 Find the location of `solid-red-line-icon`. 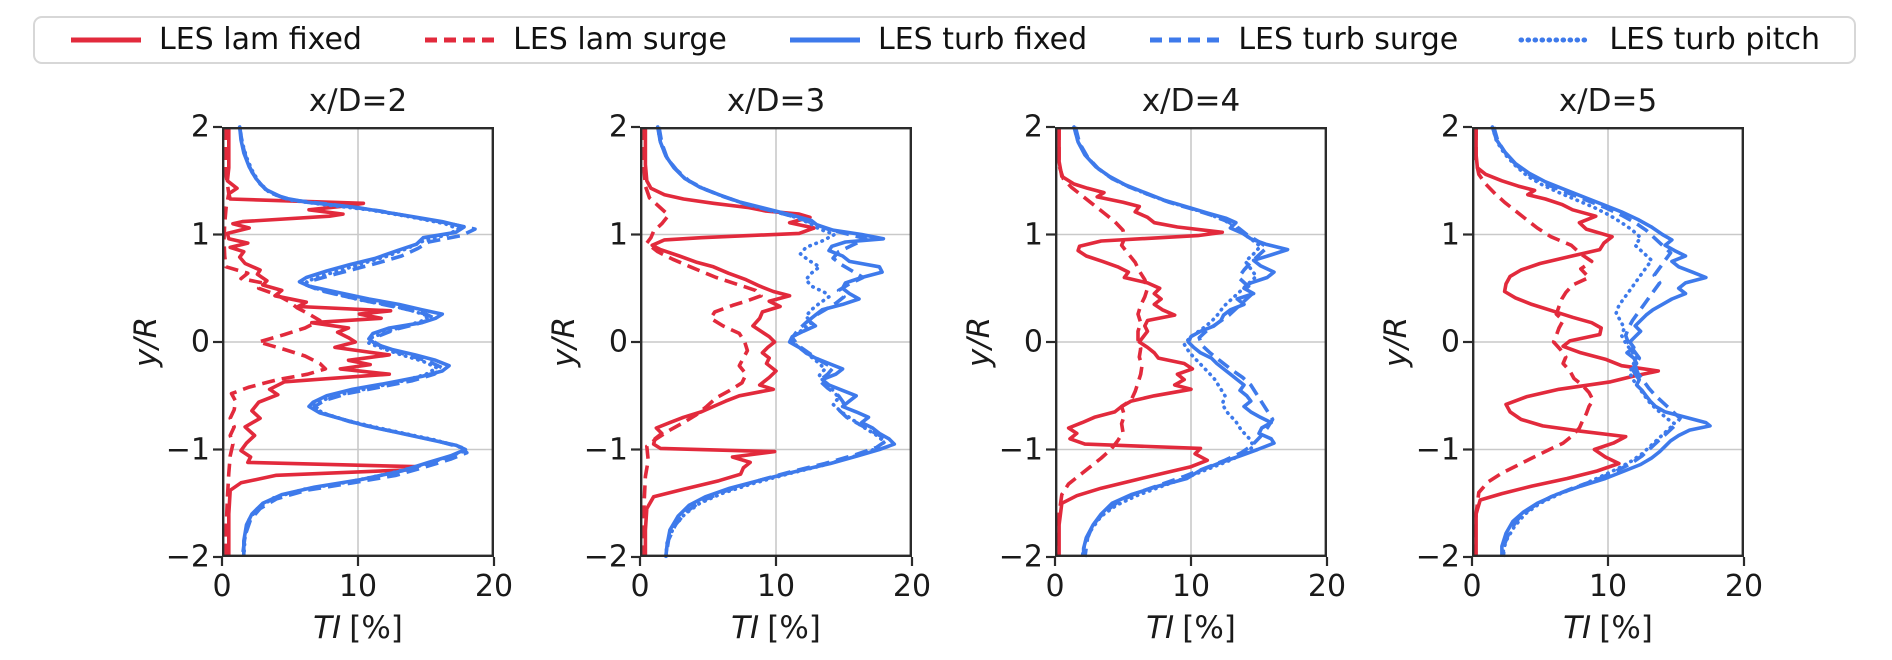

solid-red-line-icon is located at coordinates (106, 40).